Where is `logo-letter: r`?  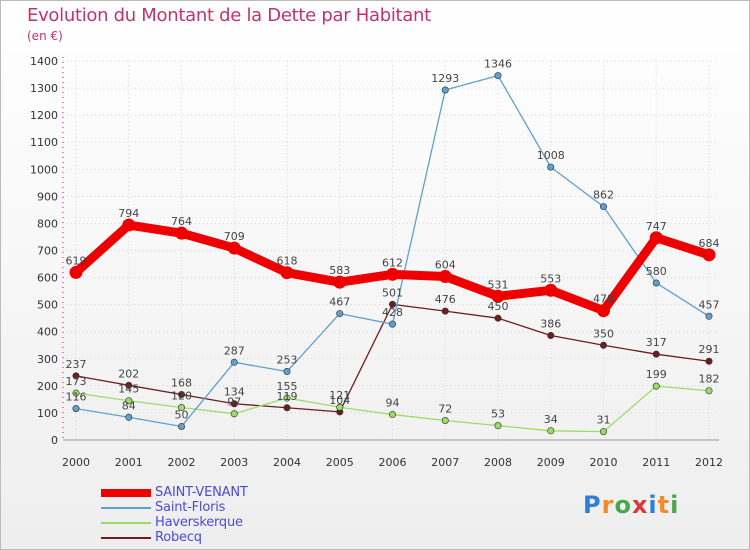
logo-letter: r is located at coordinates (608, 505).